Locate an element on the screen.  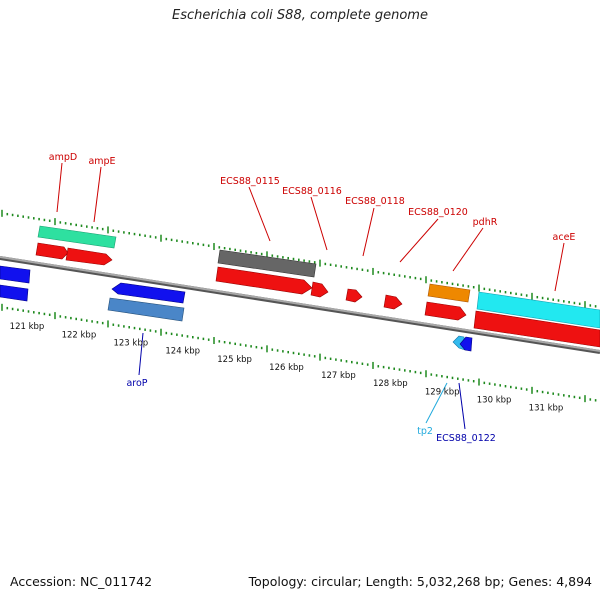
feature-pdhR-red is located at coordinates (445, 311).